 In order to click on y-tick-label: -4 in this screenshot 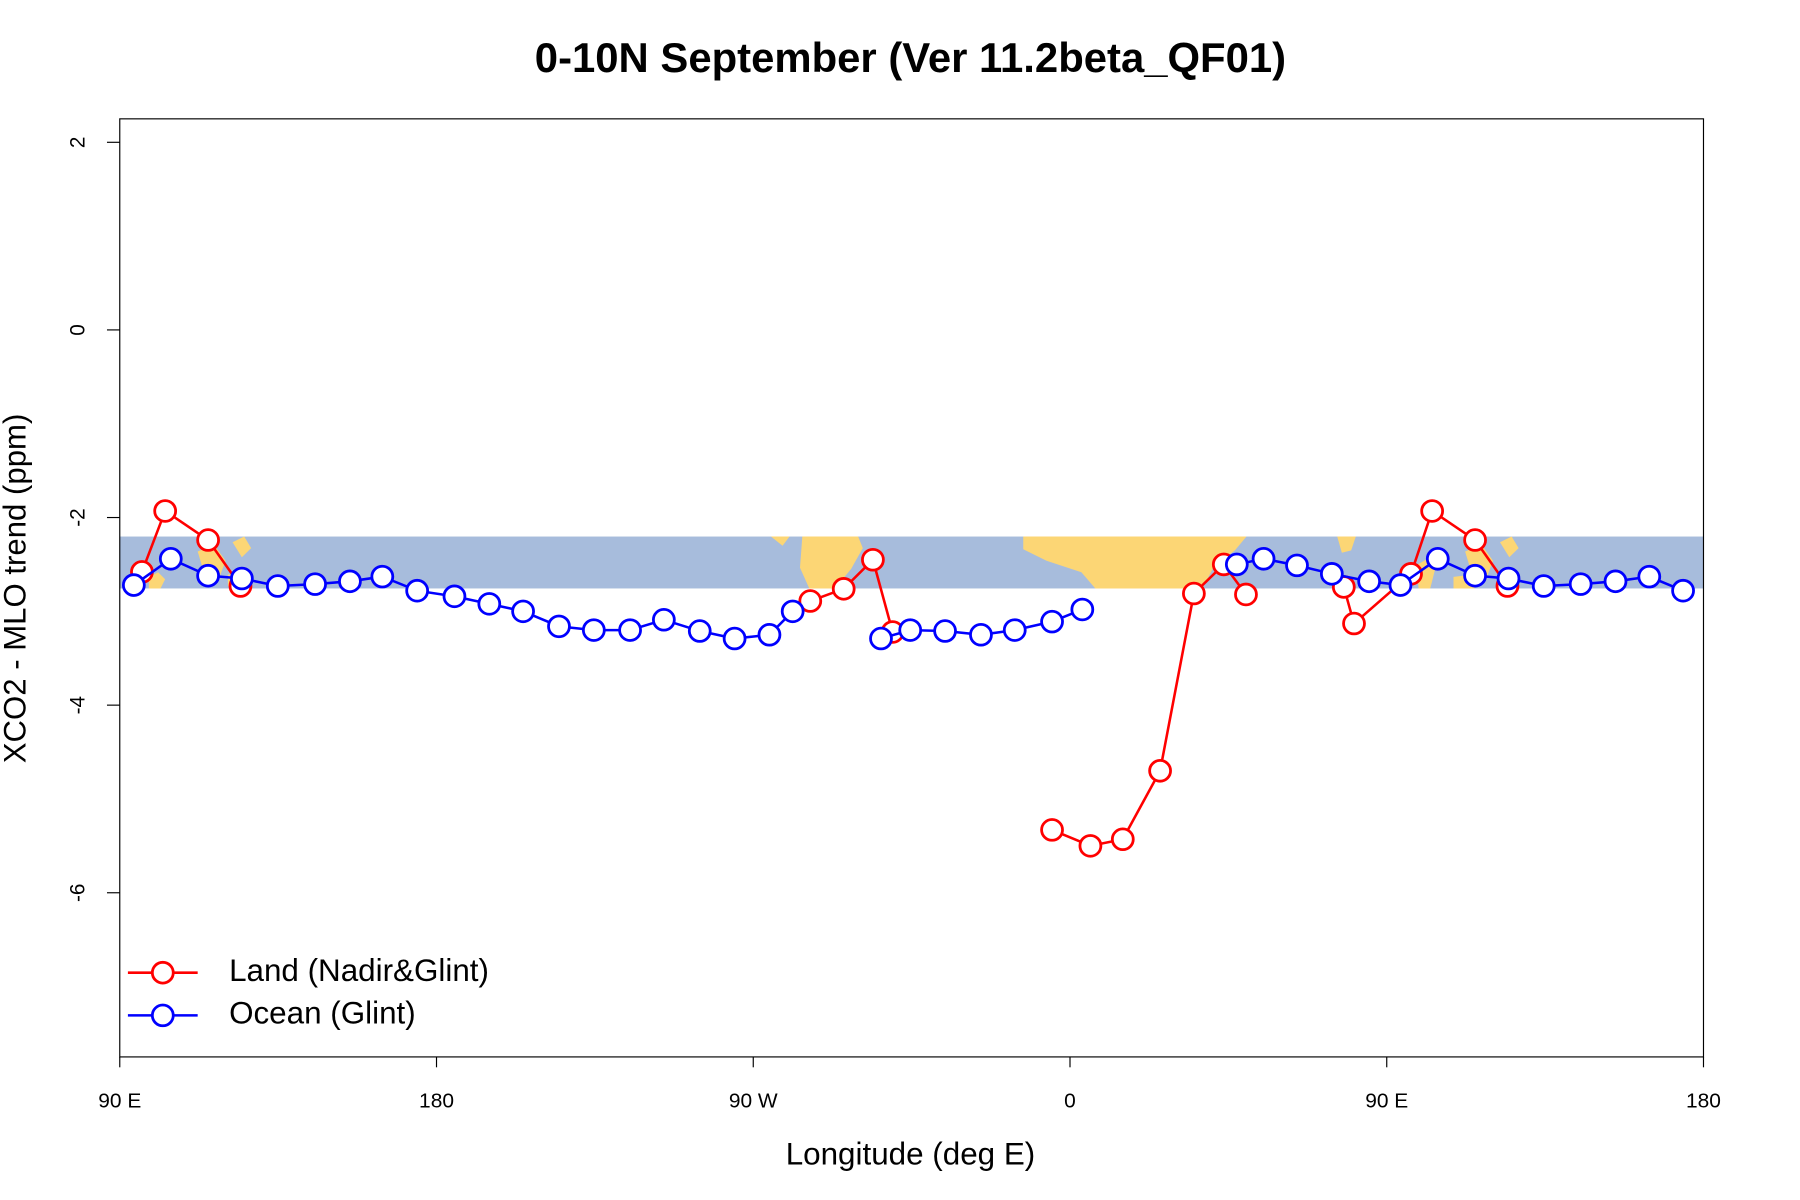, I will do `click(78, 705)`.